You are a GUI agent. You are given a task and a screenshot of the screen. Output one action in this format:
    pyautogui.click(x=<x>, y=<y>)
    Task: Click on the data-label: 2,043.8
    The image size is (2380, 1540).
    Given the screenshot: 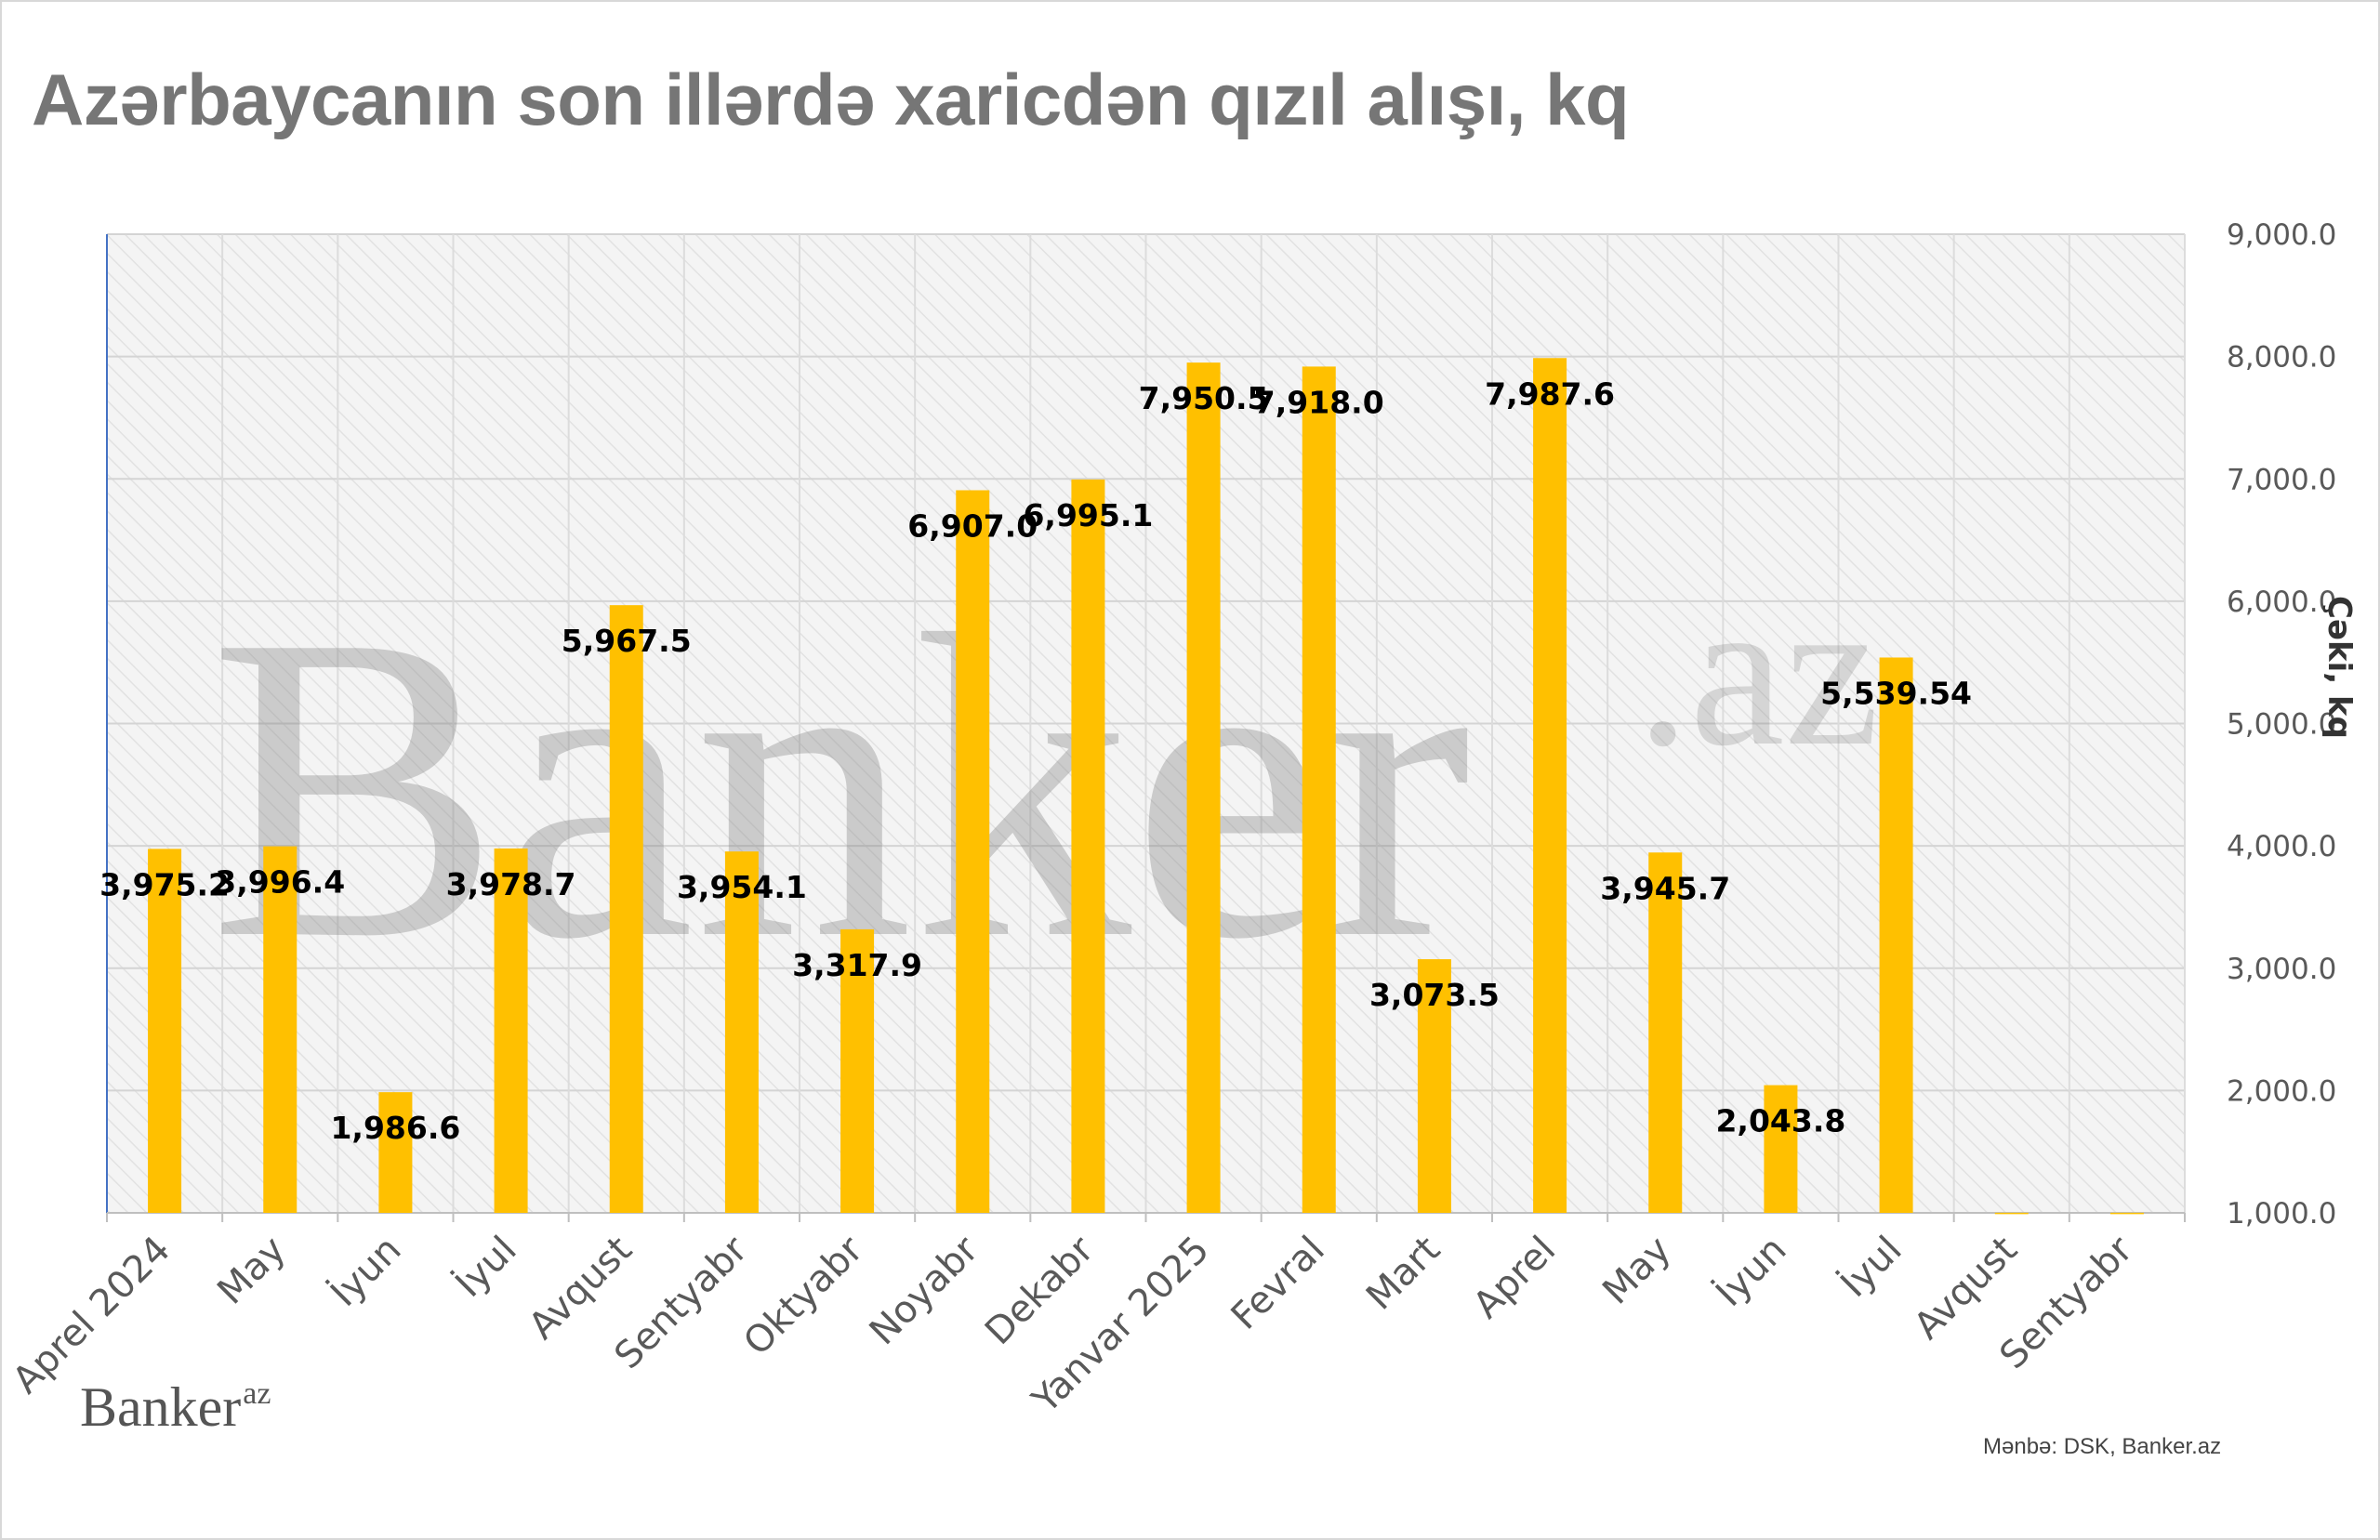 What is the action you would take?
    pyautogui.click(x=1780, y=1121)
    